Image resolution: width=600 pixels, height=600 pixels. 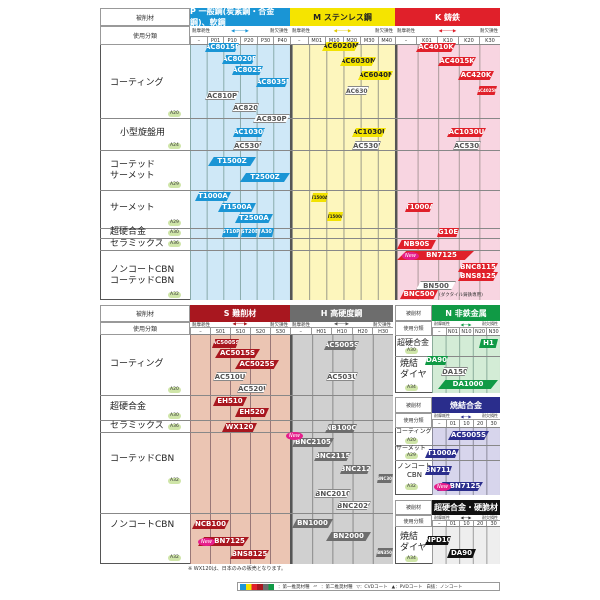 I want to click on grade-chip: BNC300, so click(x=385, y=478).